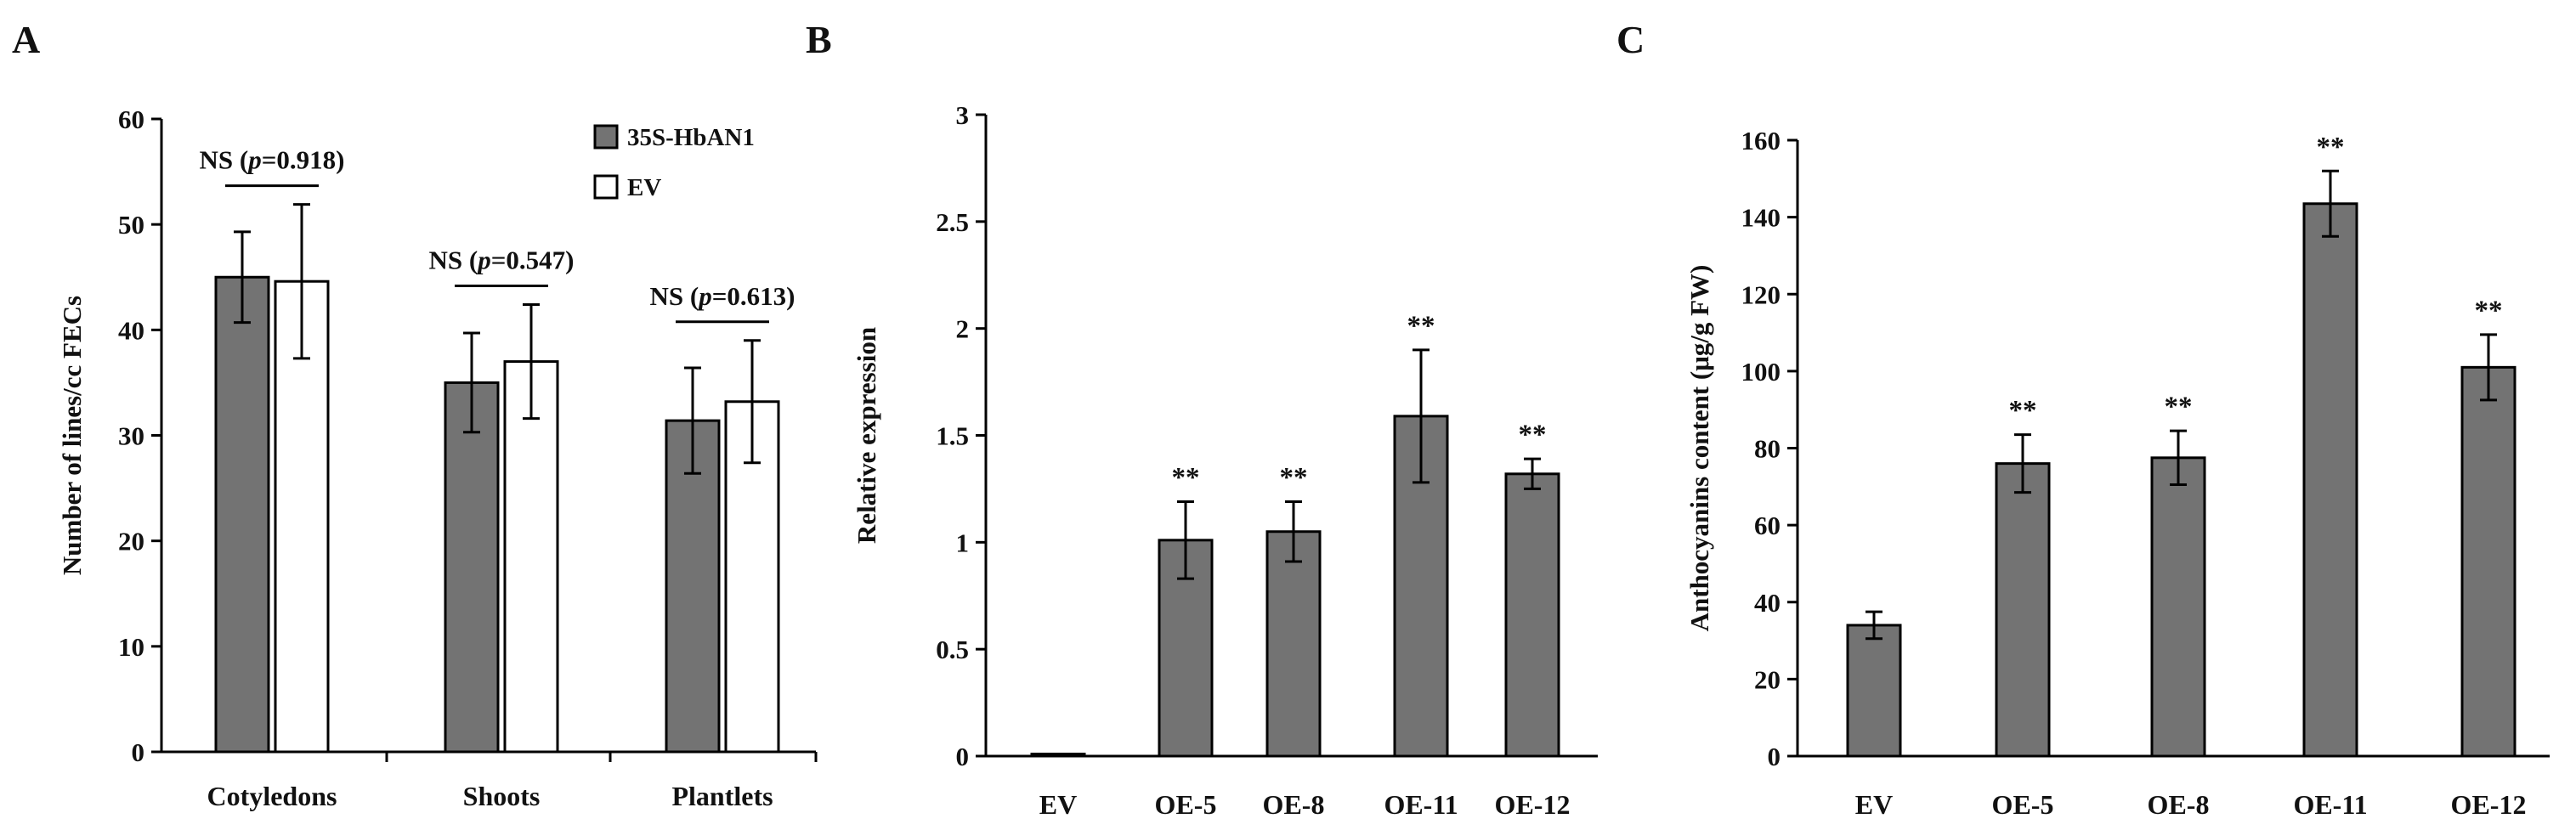 This screenshot has height=830, width=2576. Describe the element at coordinates (2489, 805) in the screenshot. I see `panel-c-category-label: OE-12` at that location.